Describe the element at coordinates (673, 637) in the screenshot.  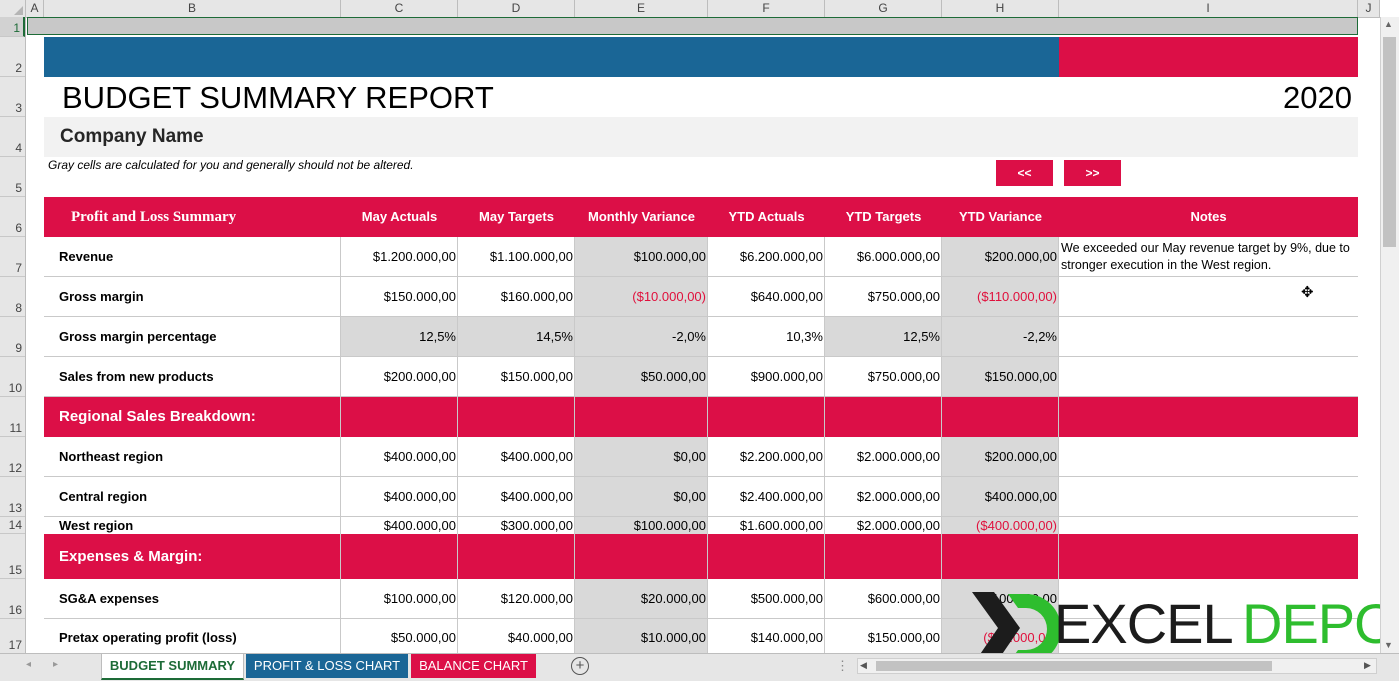
I see `cell-pt-monthly-variance: $10.000,00` at that location.